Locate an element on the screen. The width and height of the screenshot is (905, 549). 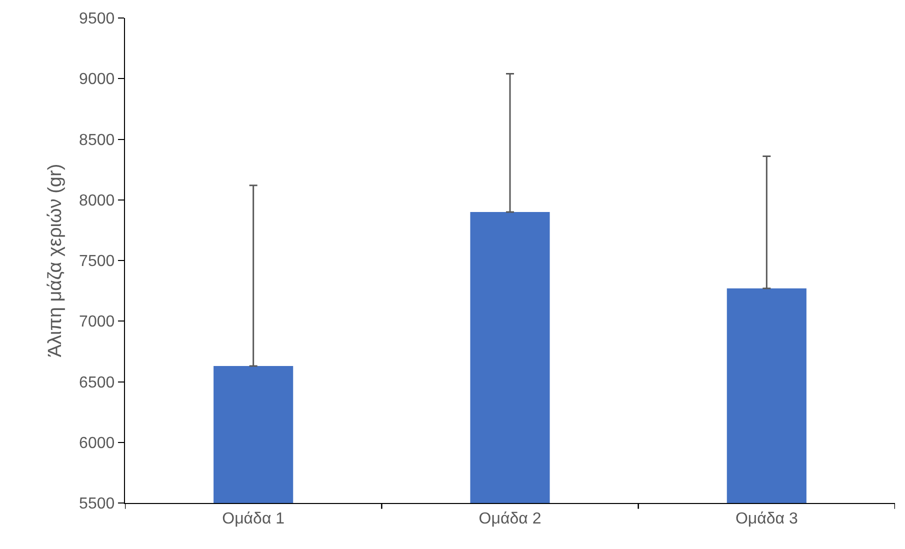
x-tick-label: Ομάδα 1 is located at coordinates (253, 519).